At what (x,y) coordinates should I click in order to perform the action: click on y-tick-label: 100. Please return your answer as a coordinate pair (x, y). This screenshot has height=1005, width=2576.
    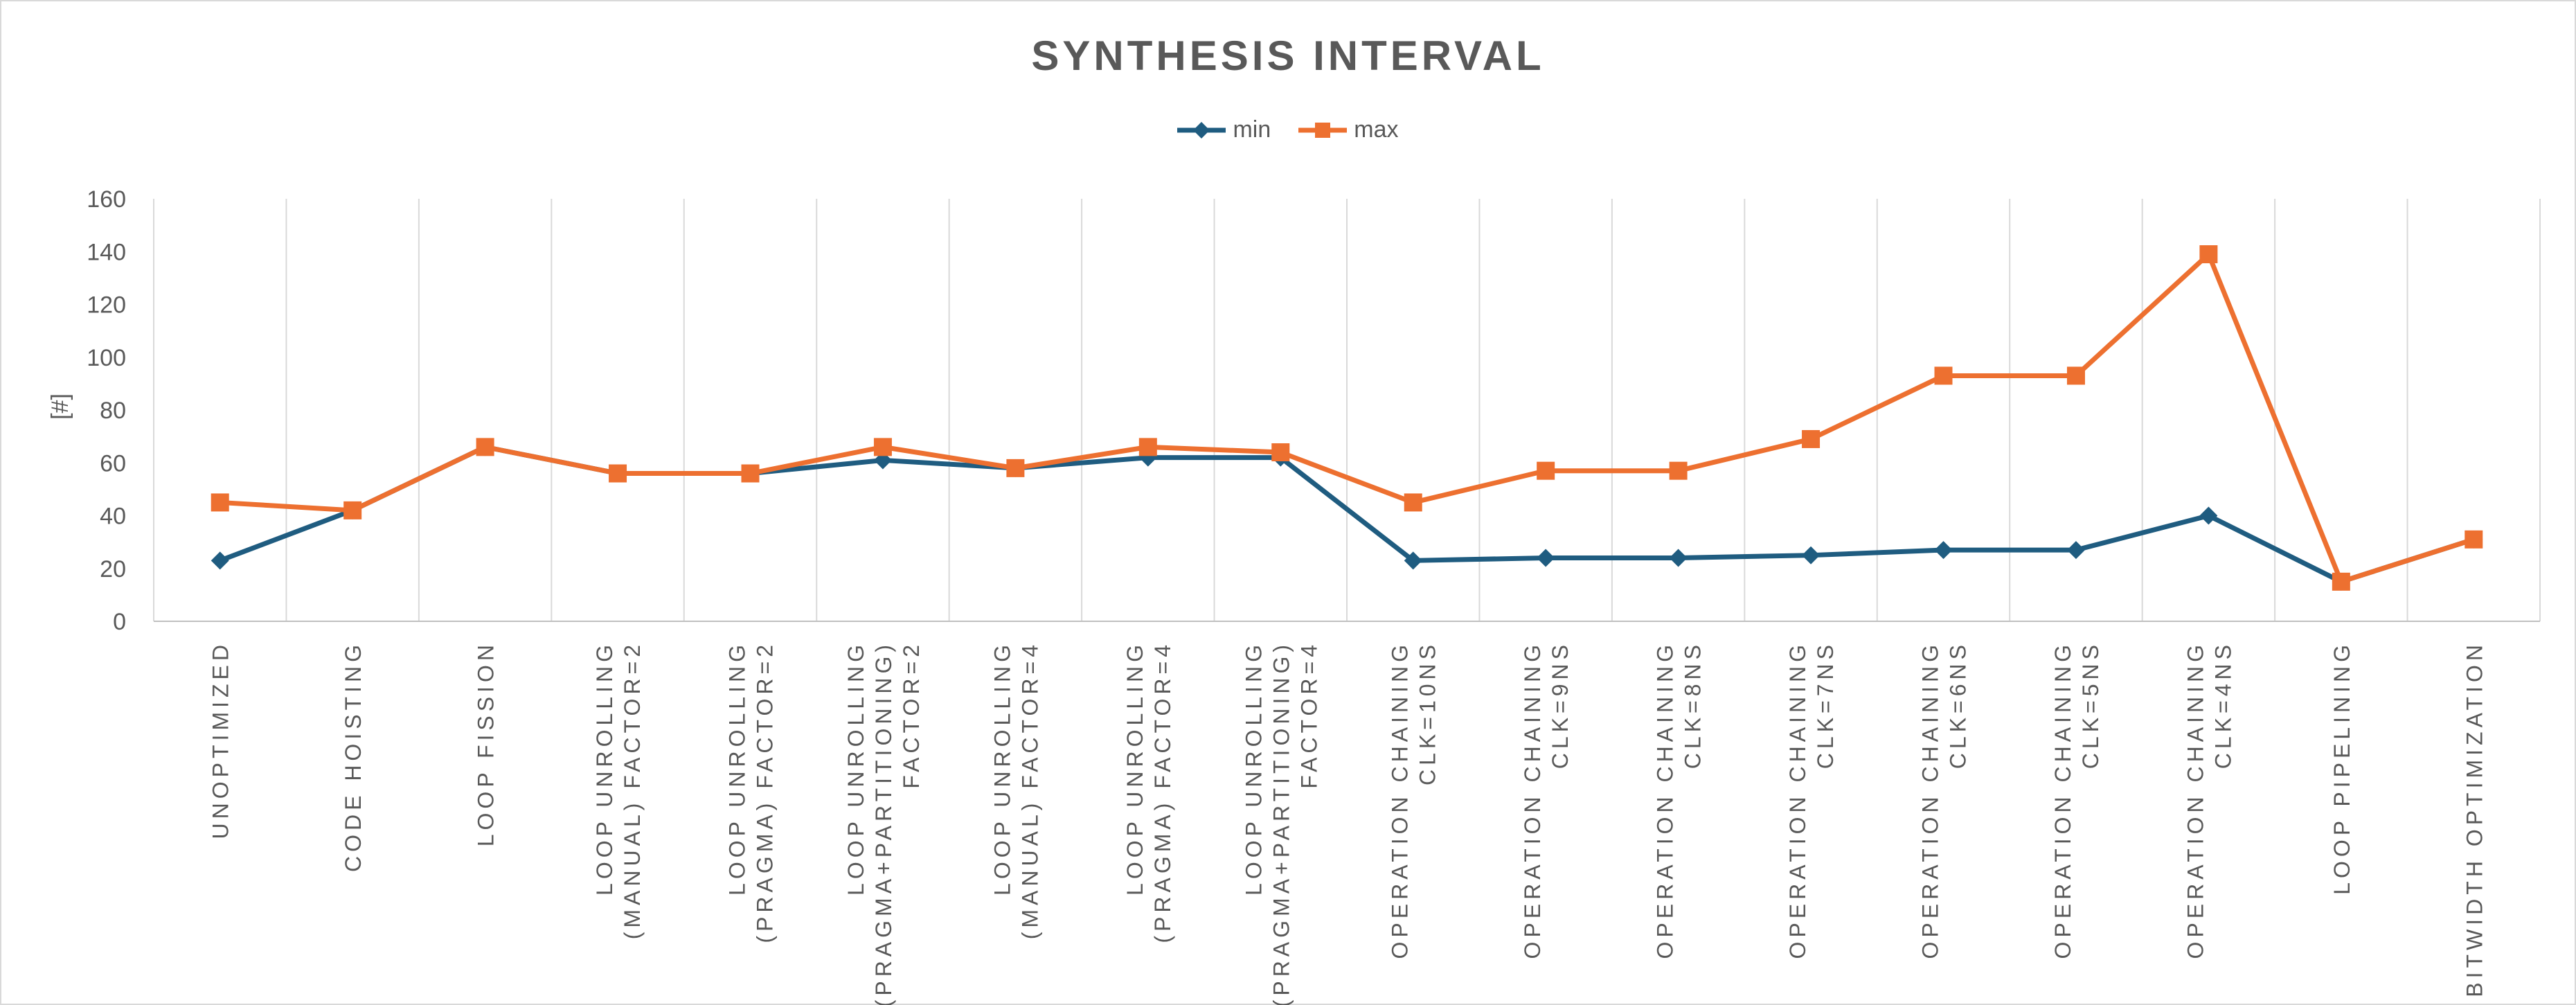
    Looking at the image, I should click on (107, 358).